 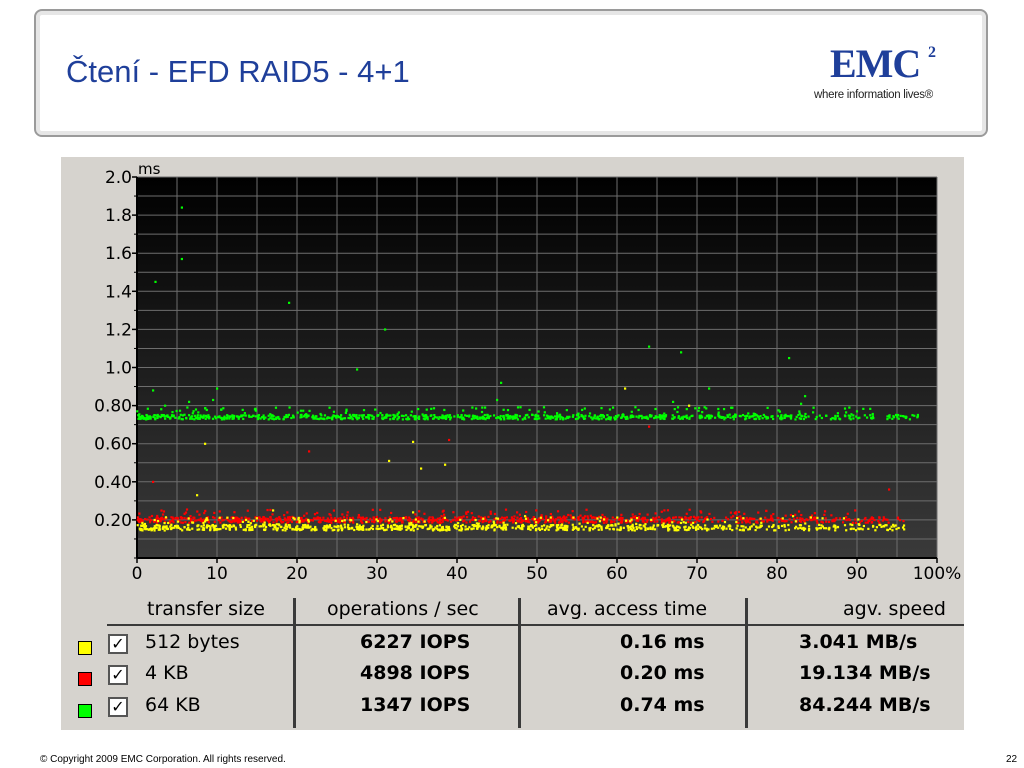 What do you see at coordinates (662, 705) in the screenshot?
I see `cell-access-time: 0.74 ms` at bounding box center [662, 705].